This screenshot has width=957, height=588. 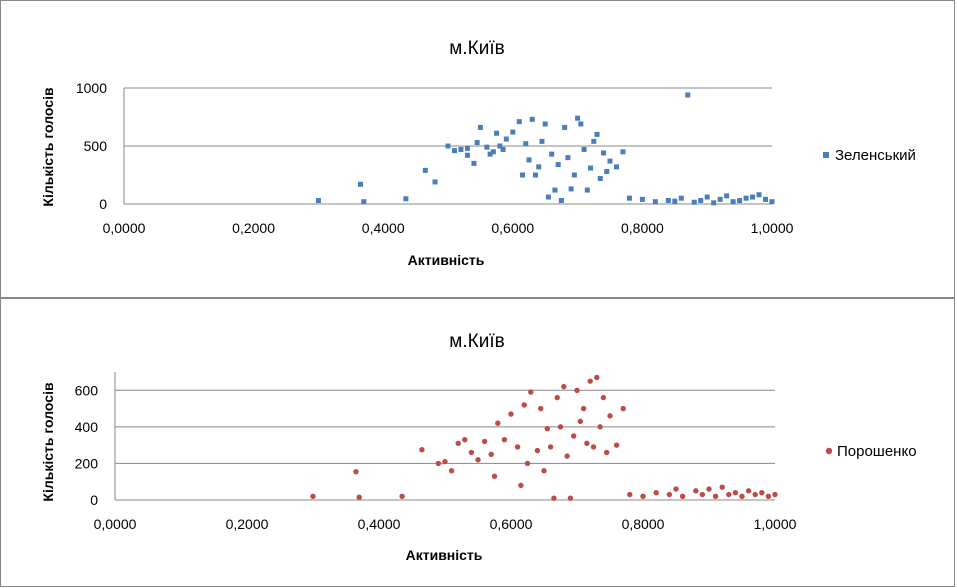 What do you see at coordinates (96, 146) in the screenshot?
I see `y-tick-label: 500` at bounding box center [96, 146].